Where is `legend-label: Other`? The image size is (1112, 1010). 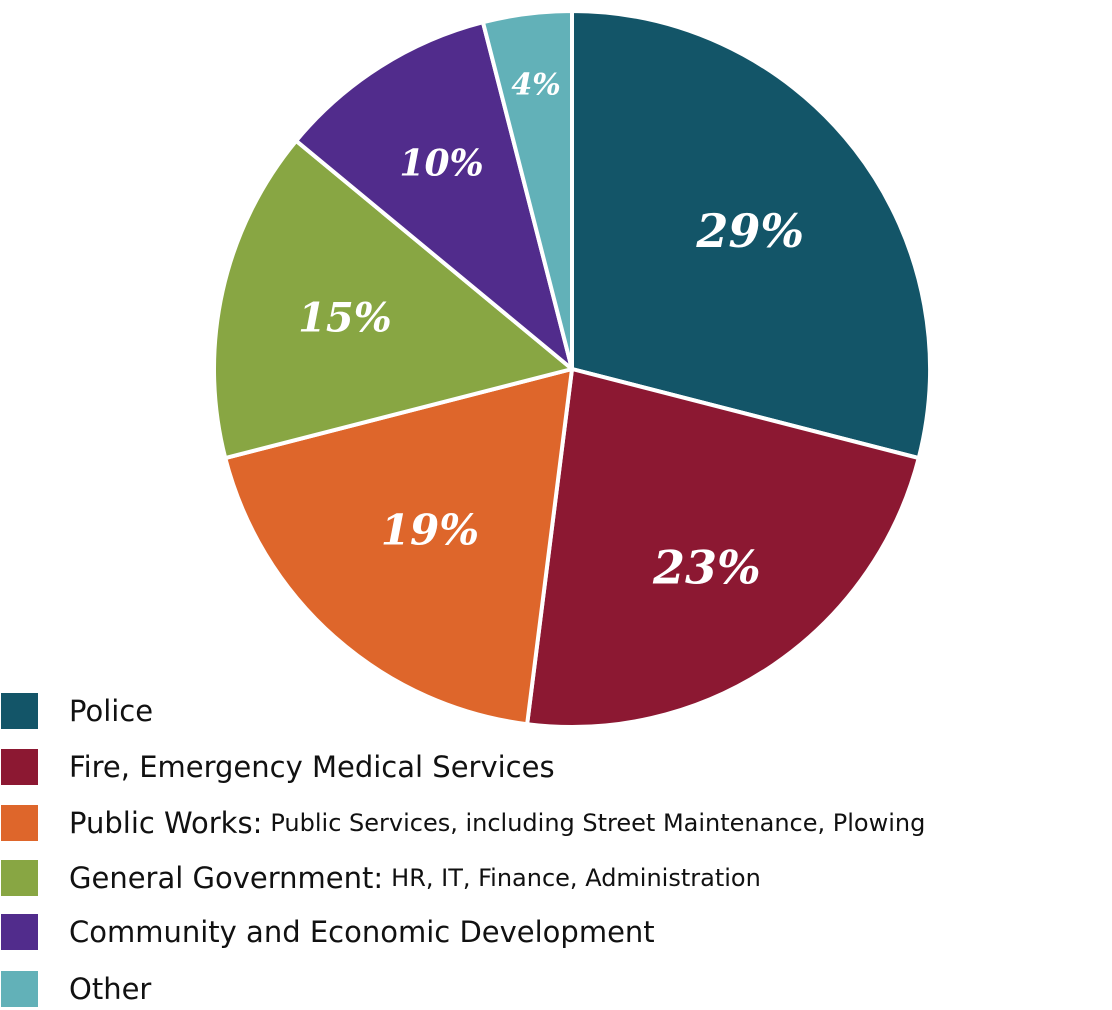 legend-label: Other is located at coordinates (110, 989).